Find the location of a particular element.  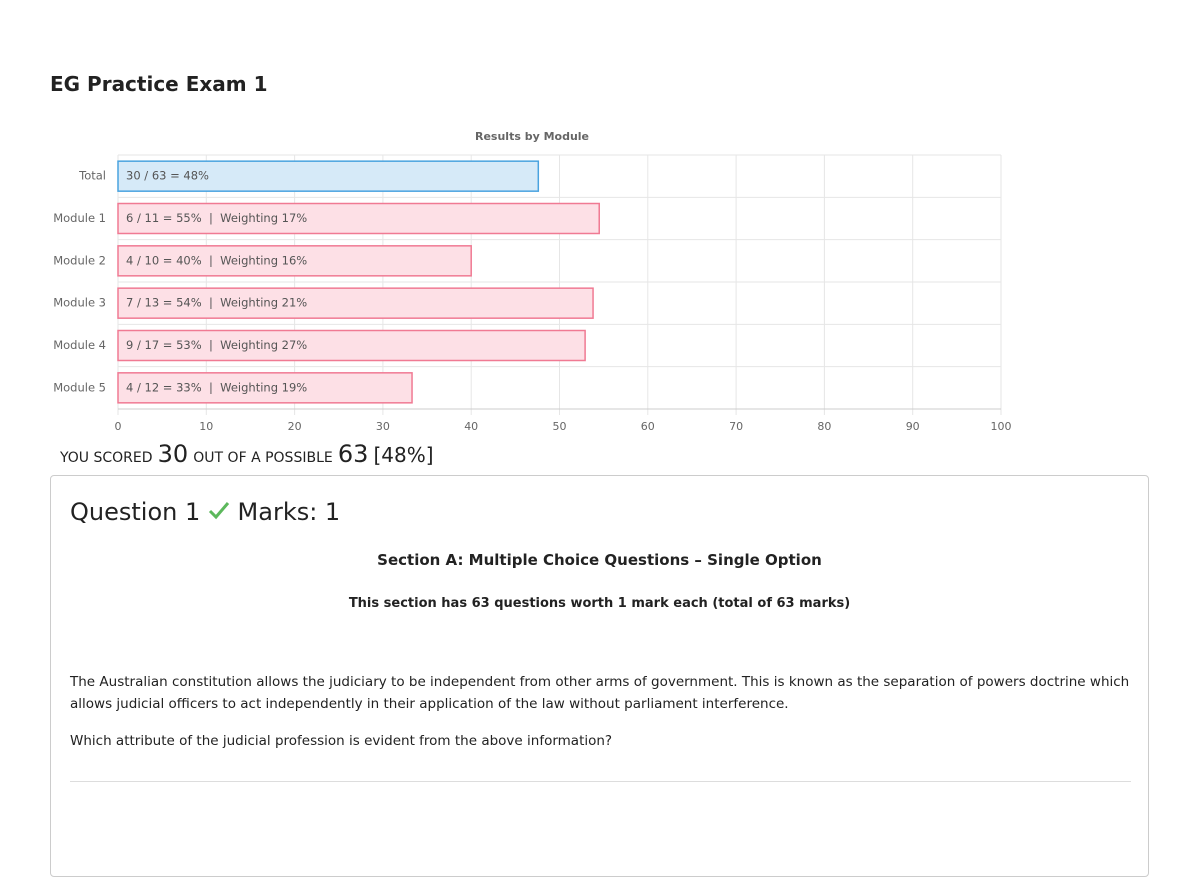

y-tick-label: Module 3 is located at coordinates (79, 303).